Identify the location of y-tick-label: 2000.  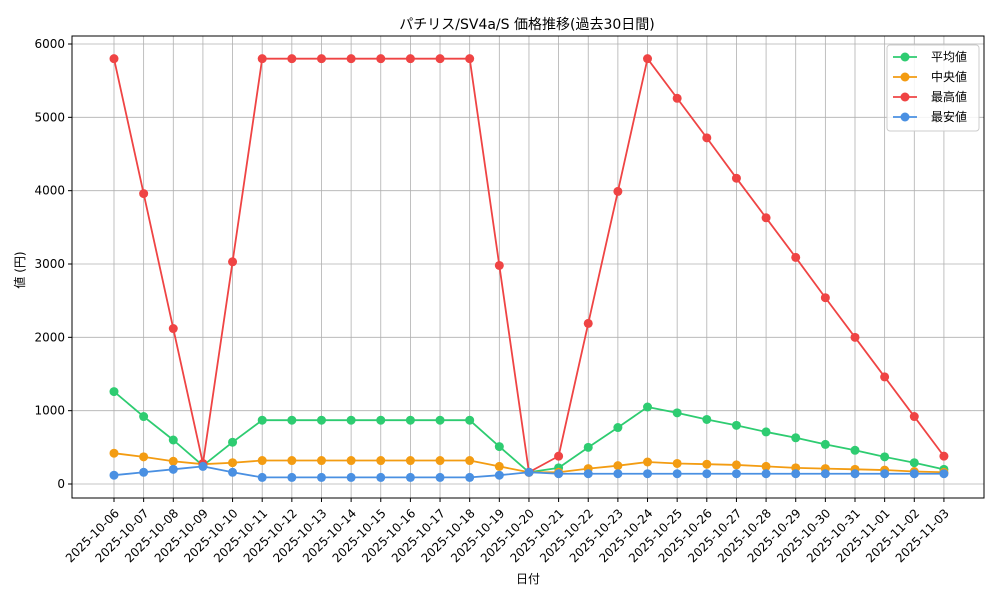
(49, 337).